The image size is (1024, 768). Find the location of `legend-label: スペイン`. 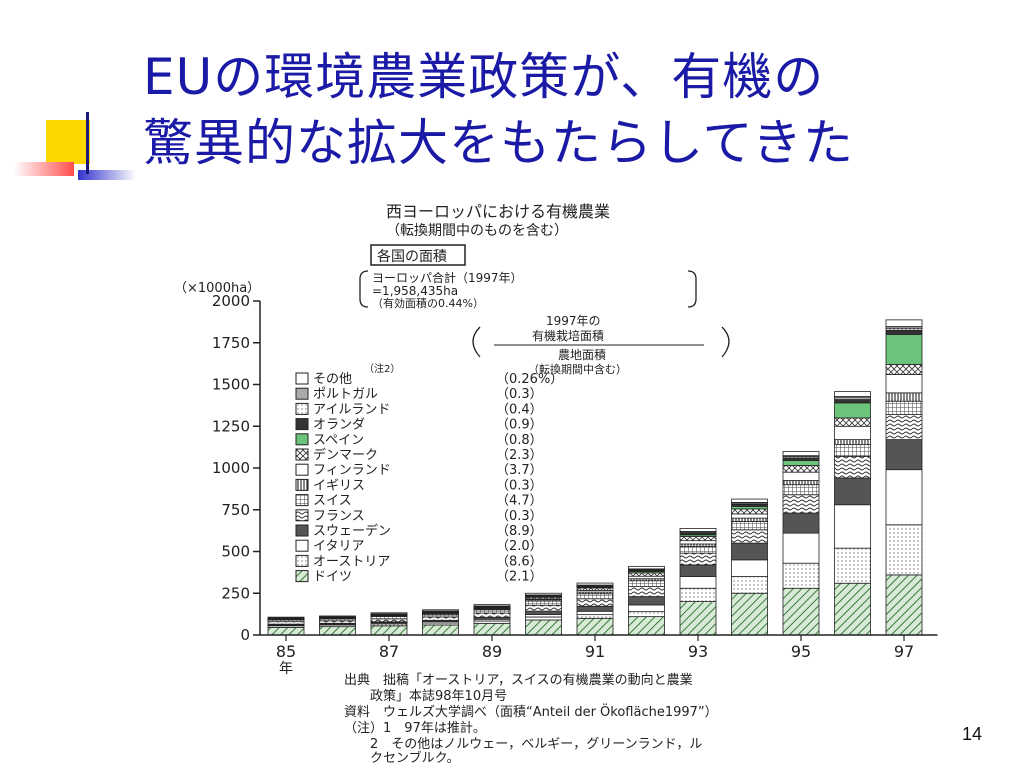

legend-label: スペイン is located at coordinates (338, 440).